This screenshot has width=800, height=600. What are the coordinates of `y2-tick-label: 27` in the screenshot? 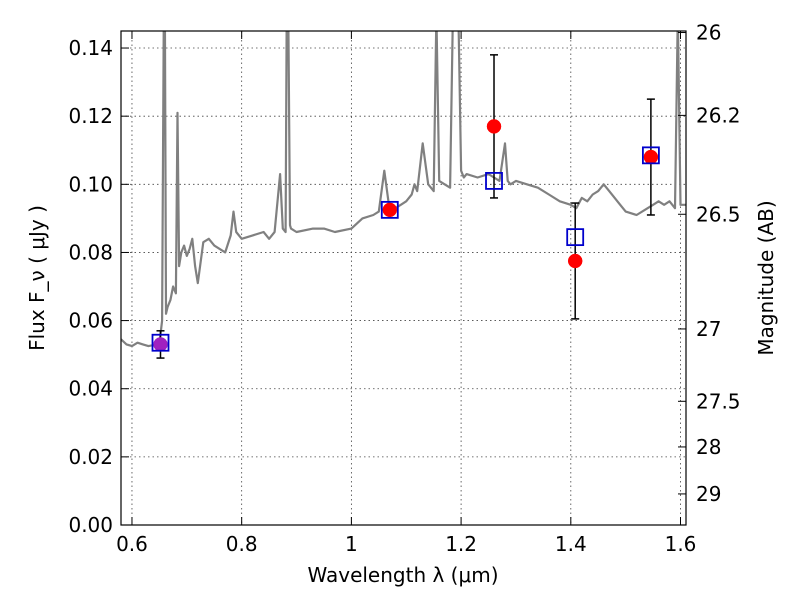 It's located at (708, 329).